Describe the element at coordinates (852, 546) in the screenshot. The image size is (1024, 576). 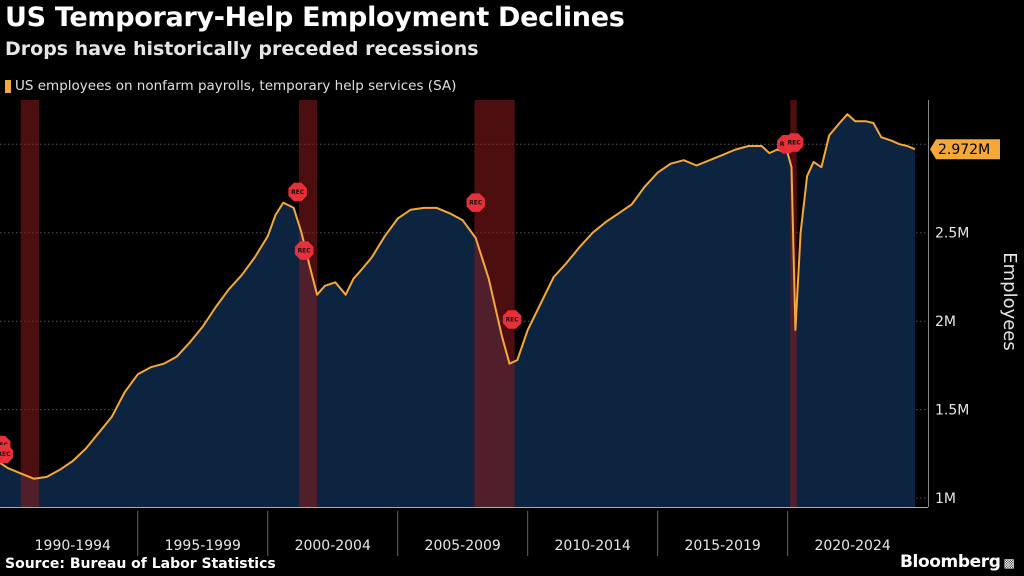
I see `x-tick-label: 2020-2024` at that location.